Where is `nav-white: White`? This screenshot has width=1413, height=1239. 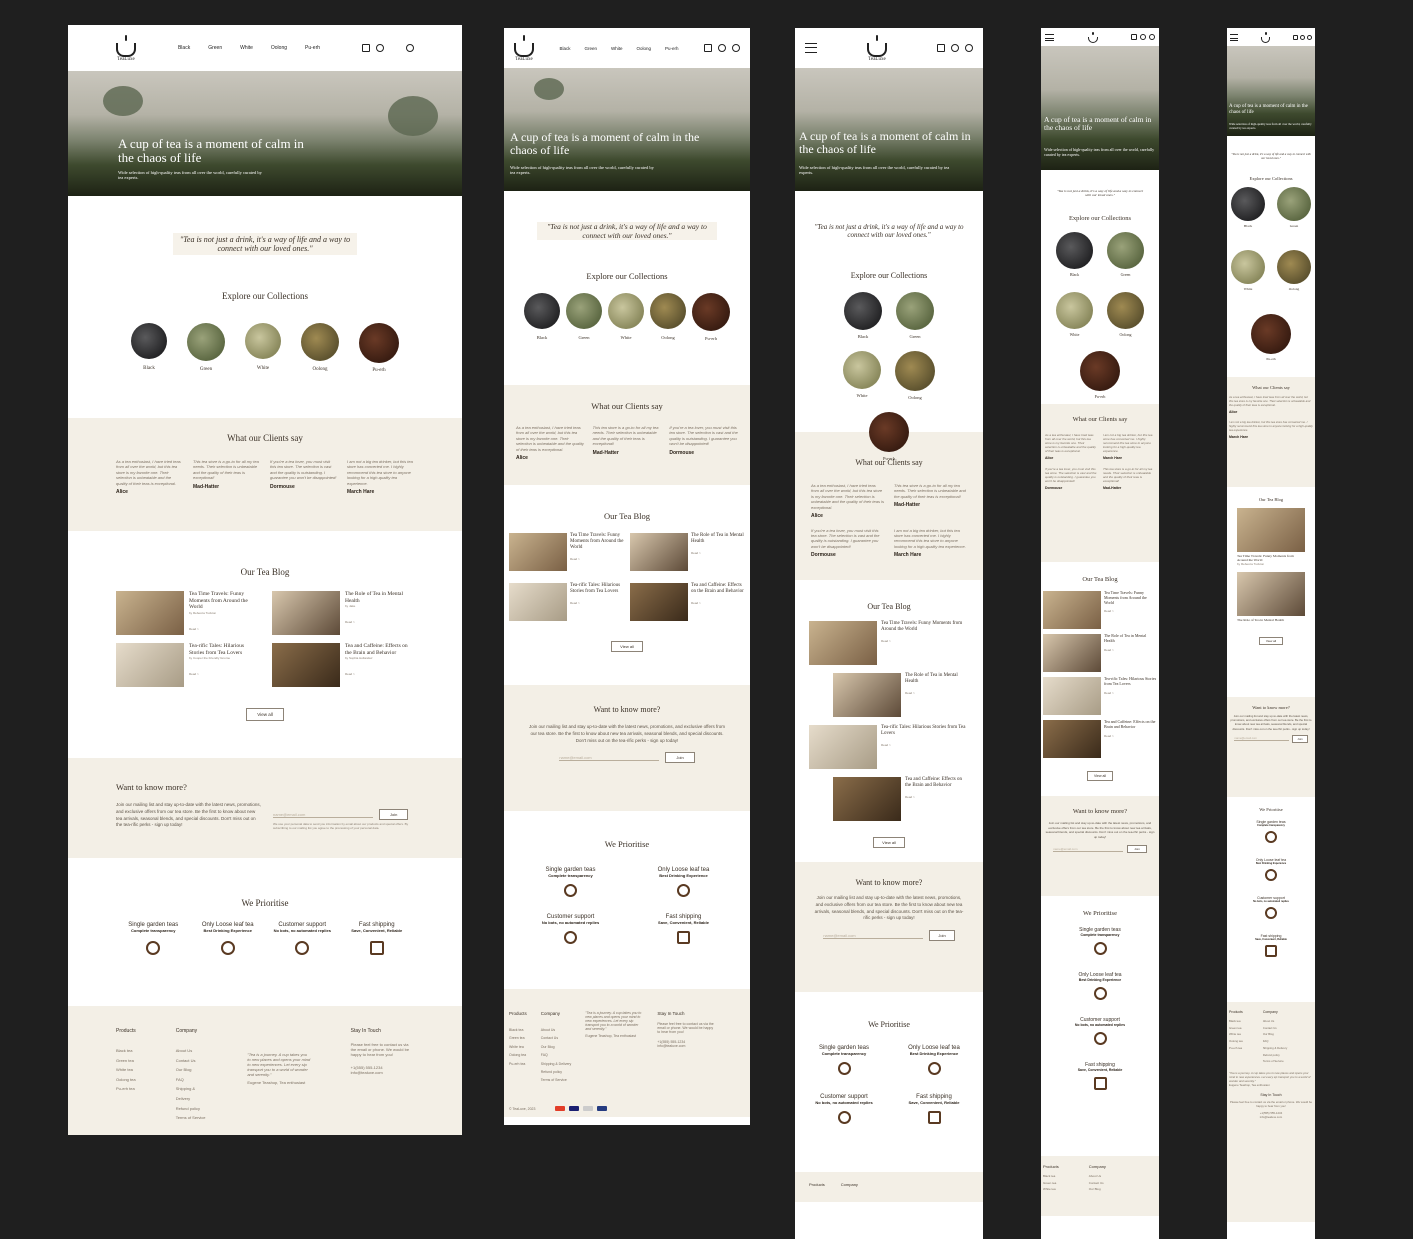 nav-white: White is located at coordinates (246, 48).